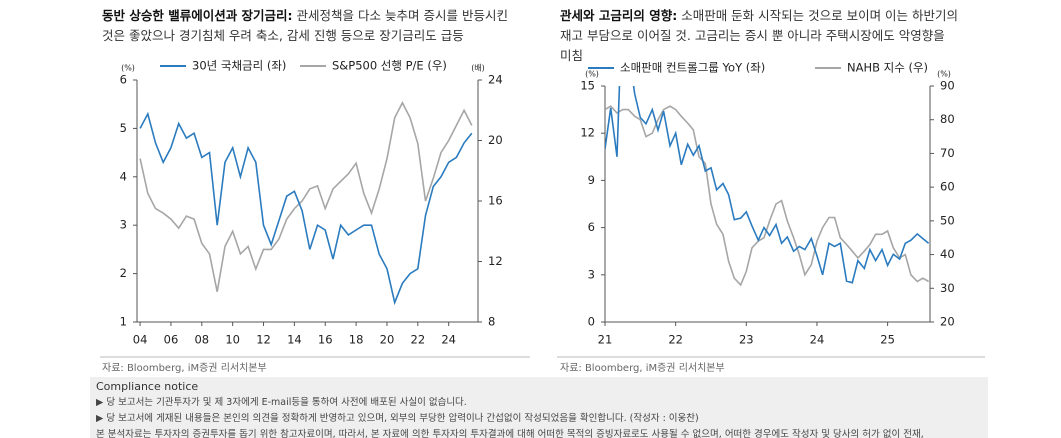  Describe the element at coordinates (947, 119) in the screenshot. I see `y2-tick-label: 80` at that location.